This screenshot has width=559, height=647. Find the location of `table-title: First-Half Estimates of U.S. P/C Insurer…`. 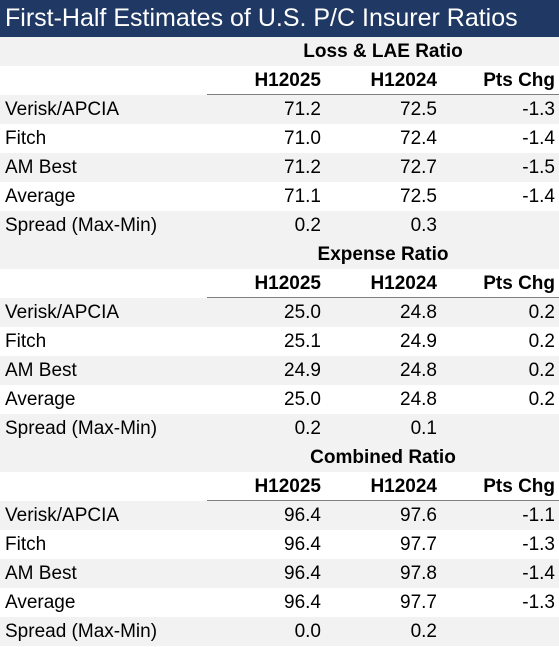

table-title: First-Half Estimates of U.S. P/C Insurer… is located at coordinates (279, 18).